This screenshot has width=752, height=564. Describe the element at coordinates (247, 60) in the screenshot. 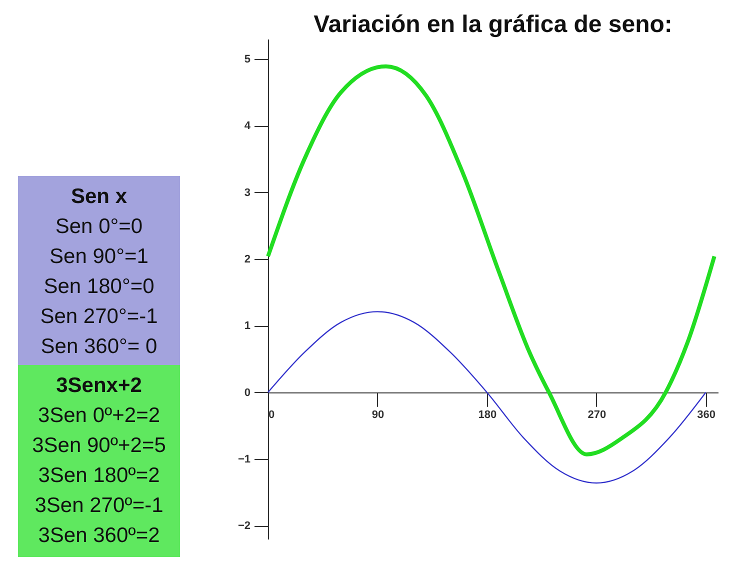

I see `y-tick-label: 5` at that location.